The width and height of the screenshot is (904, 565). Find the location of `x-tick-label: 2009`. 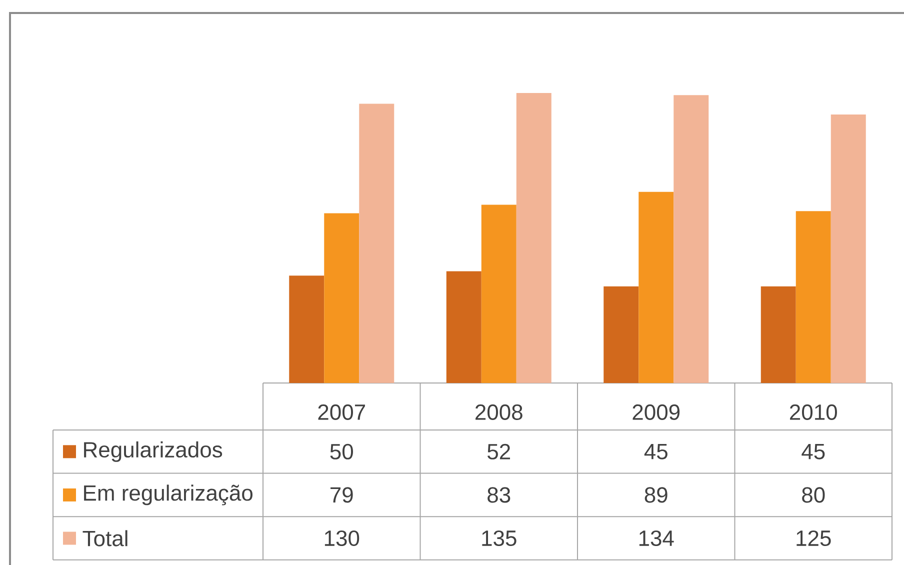

x-tick-label: 2009 is located at coordinates (656, 412).